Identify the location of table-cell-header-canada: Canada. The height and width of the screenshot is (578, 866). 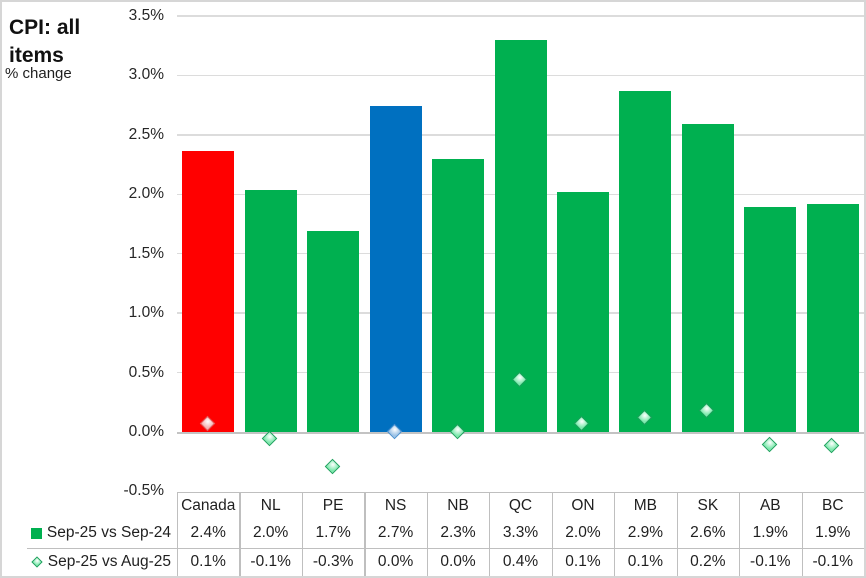
(208, 505).